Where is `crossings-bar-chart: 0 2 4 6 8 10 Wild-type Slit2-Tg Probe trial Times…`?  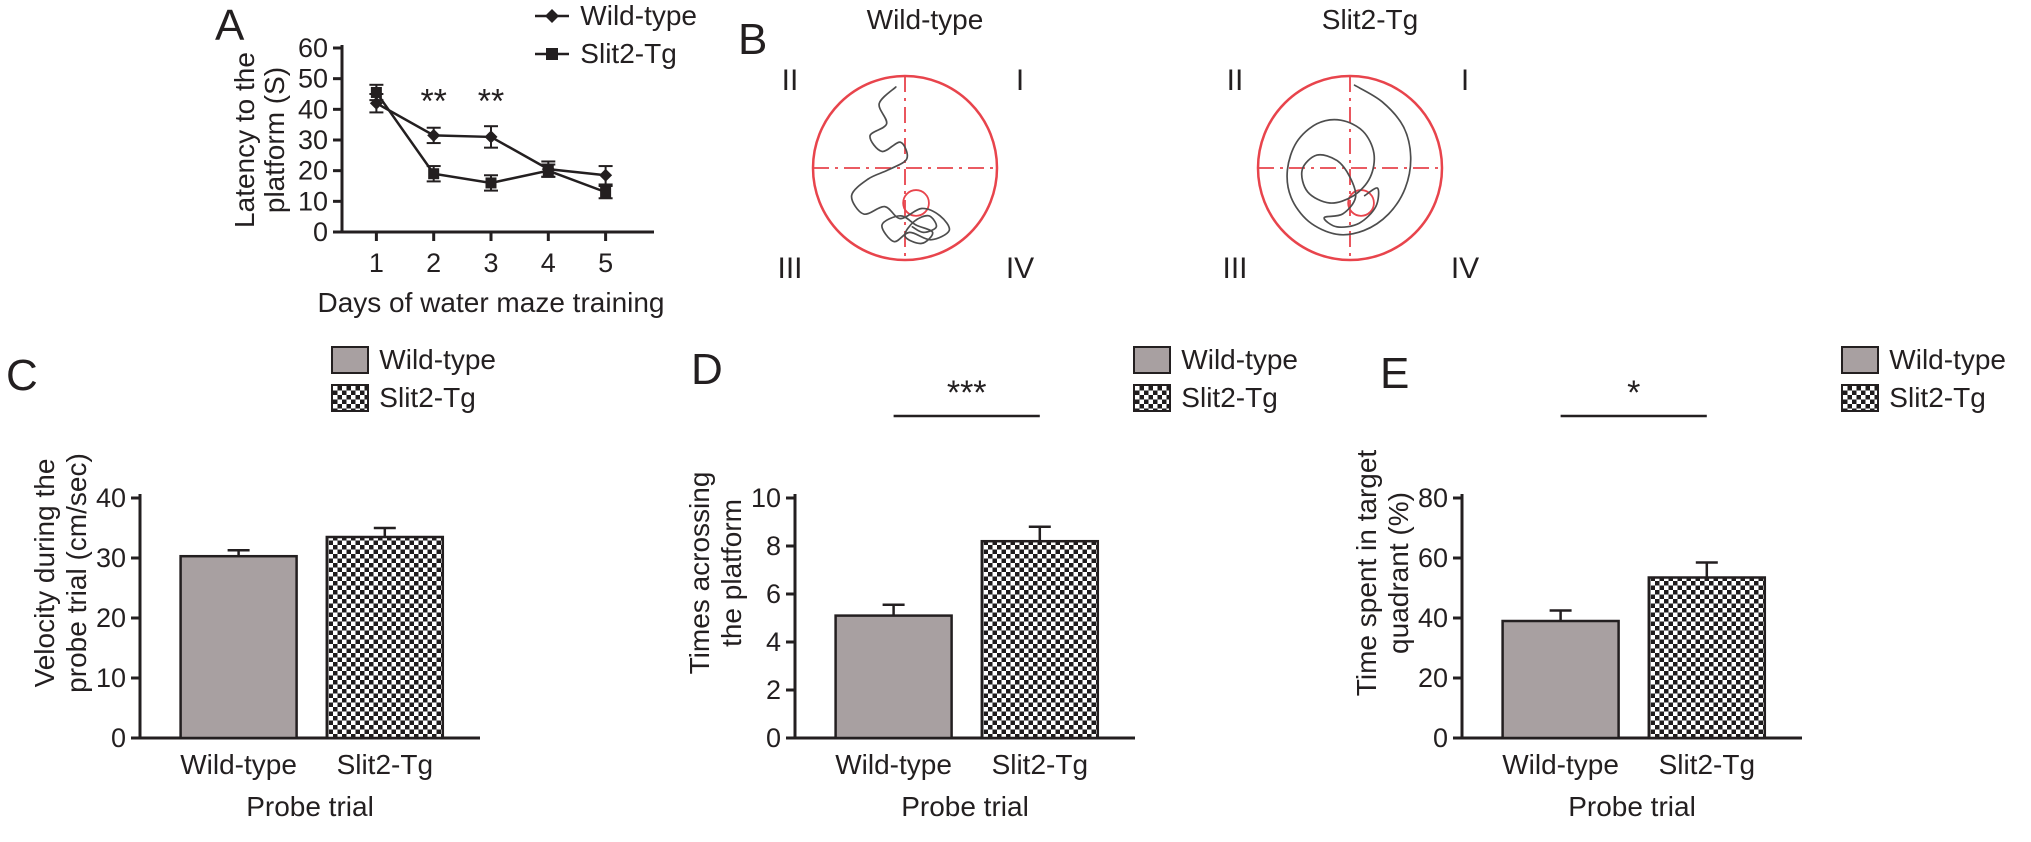
crossings-bar-chart: 0 2 4 6 8 10 Wild-type Slit2-Tg Probe trial Times… is located at coordinates (909, 598).